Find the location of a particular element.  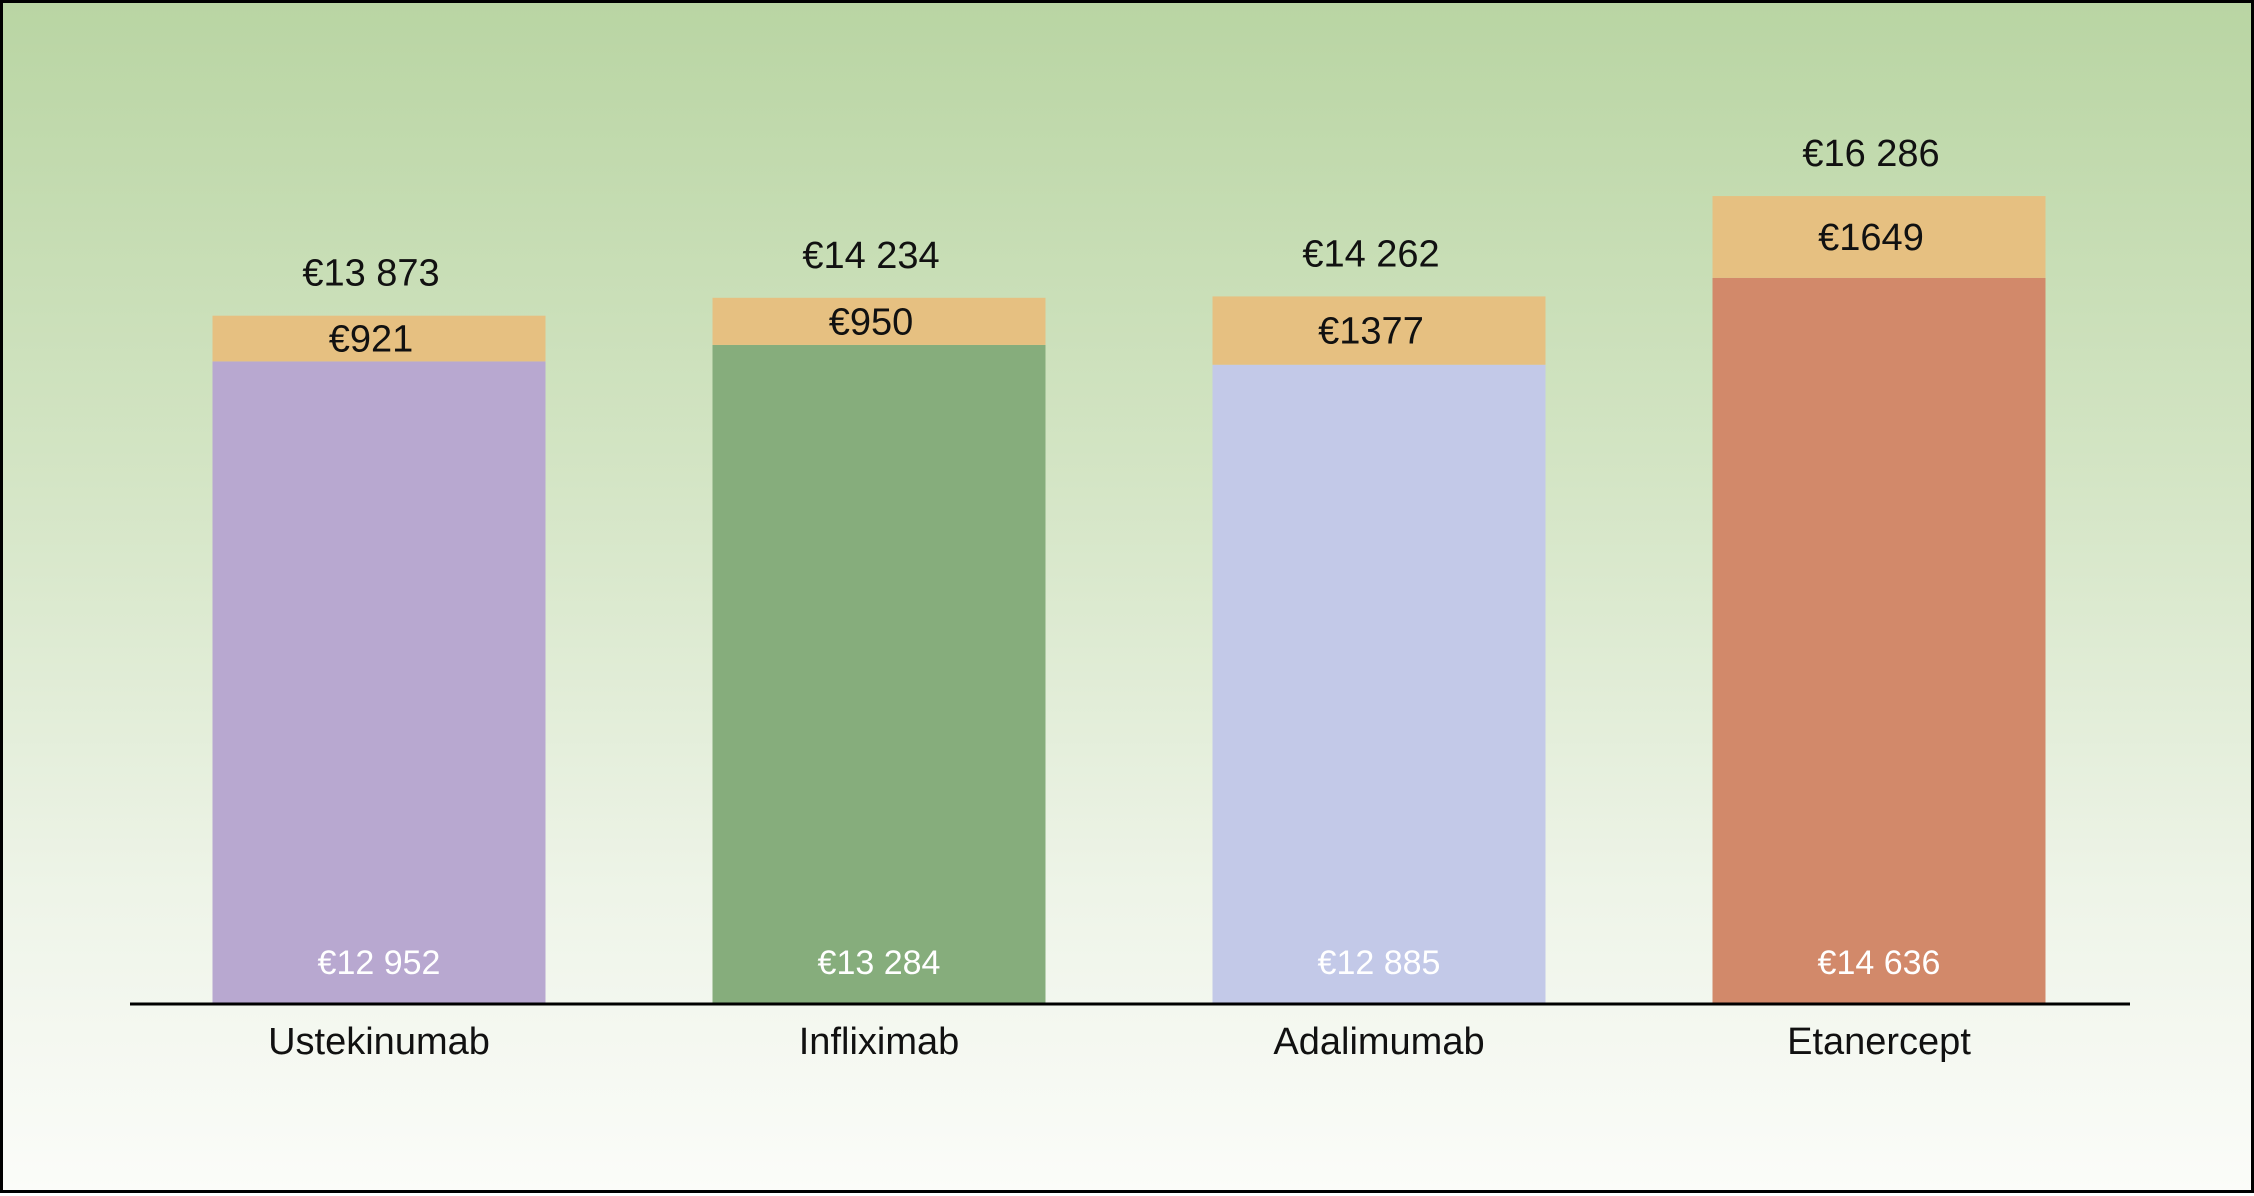

top-value-label: €1377 is located at coordinates (1371, 332).